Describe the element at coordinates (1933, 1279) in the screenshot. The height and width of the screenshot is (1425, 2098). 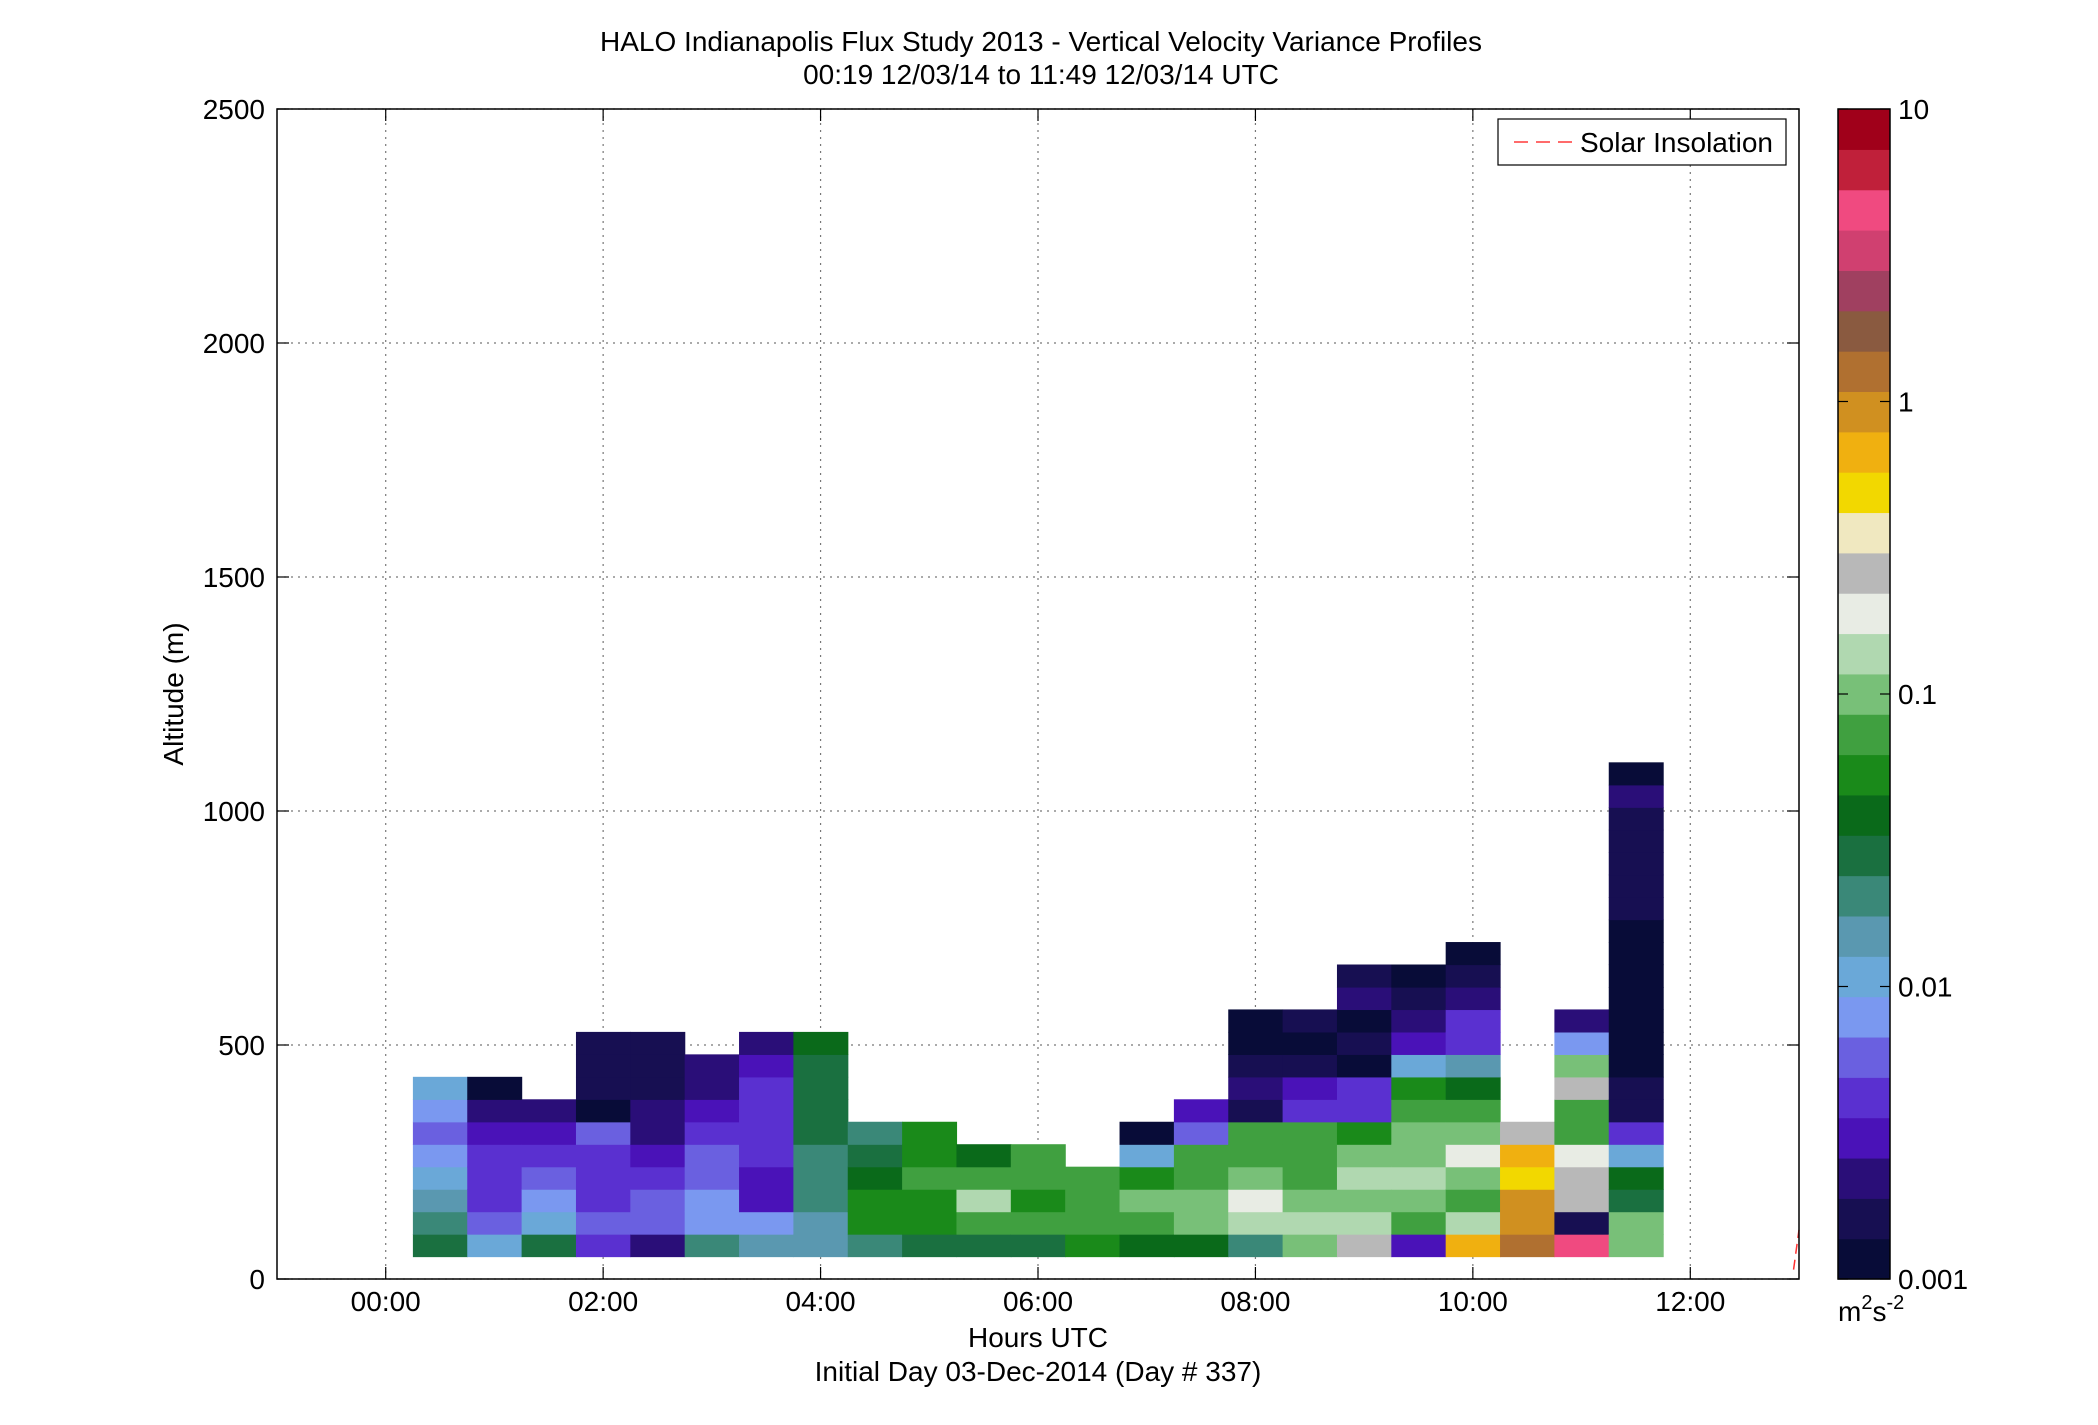
I see `colorbar-tick-label: 0.001` at that location.